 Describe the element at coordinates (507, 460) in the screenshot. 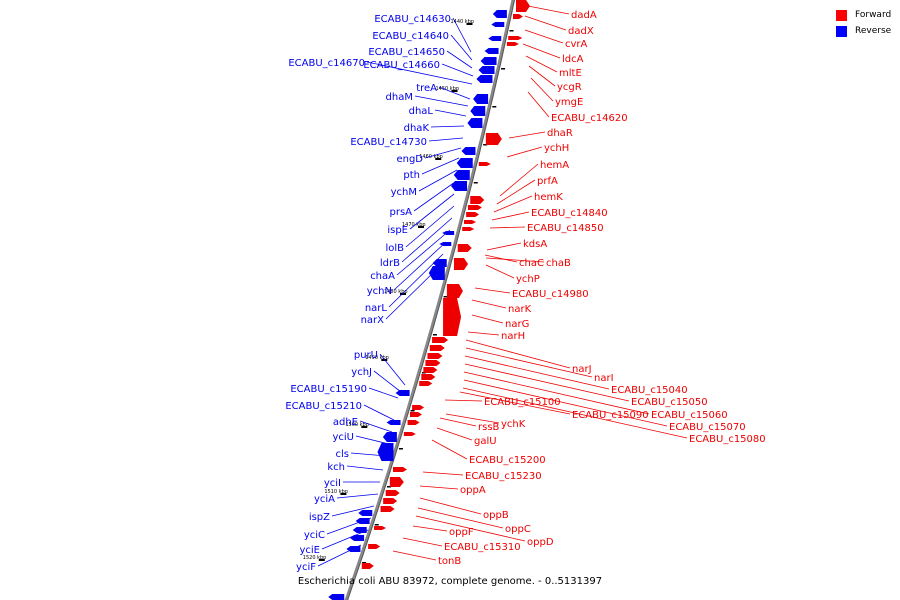

I see `forward-gene-label: ECABU_c15200` at that location.